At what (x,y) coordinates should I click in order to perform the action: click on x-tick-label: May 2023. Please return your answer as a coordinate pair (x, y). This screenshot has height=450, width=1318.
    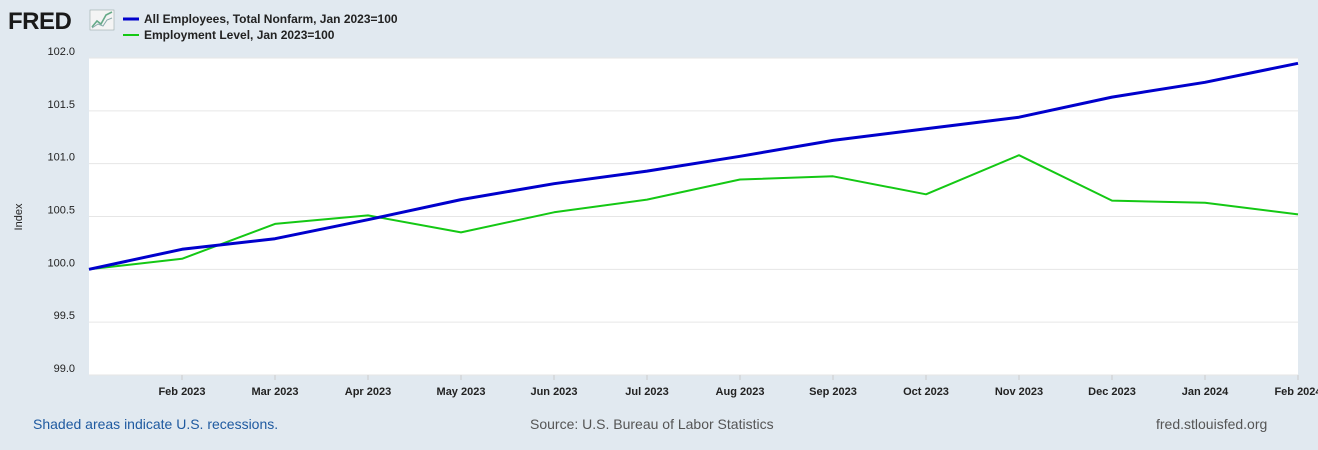
    Looking at the image, I should click on (461, 392).